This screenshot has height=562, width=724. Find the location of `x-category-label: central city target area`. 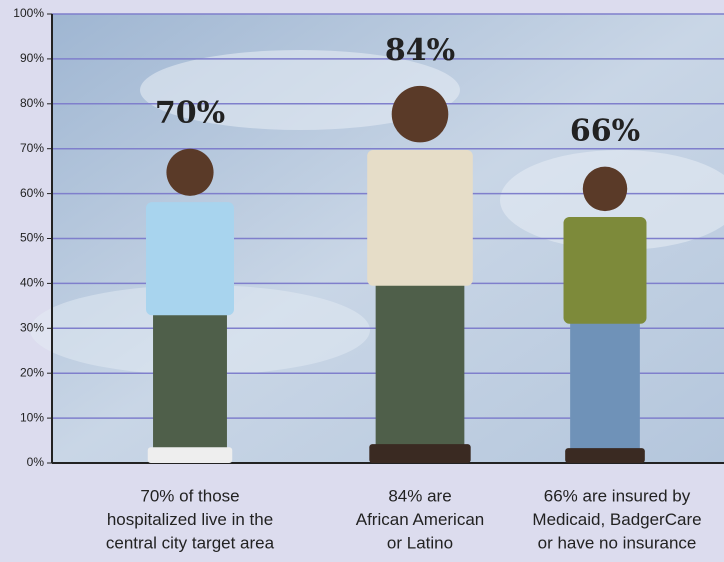

x-category-label: central city target area is located at coordinates (190, 542).